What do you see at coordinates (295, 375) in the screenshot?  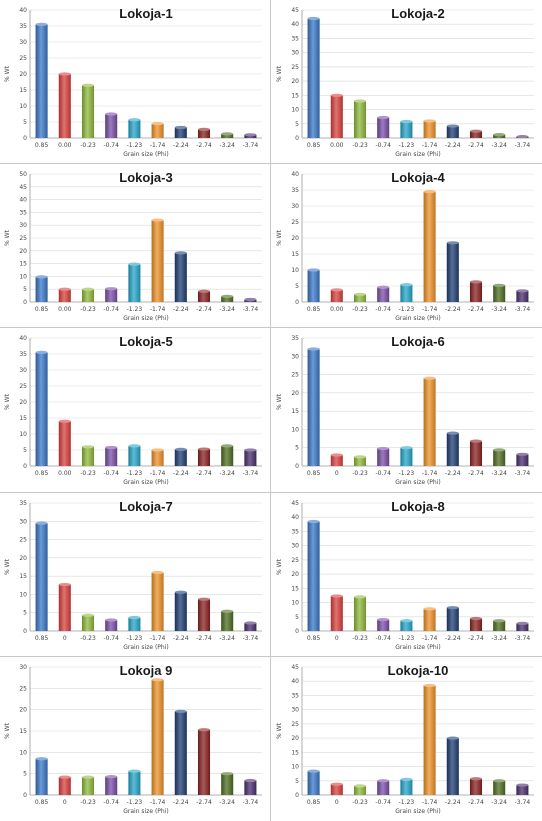 I see `y-tick-label: 25` at bounding box center [295, 375].